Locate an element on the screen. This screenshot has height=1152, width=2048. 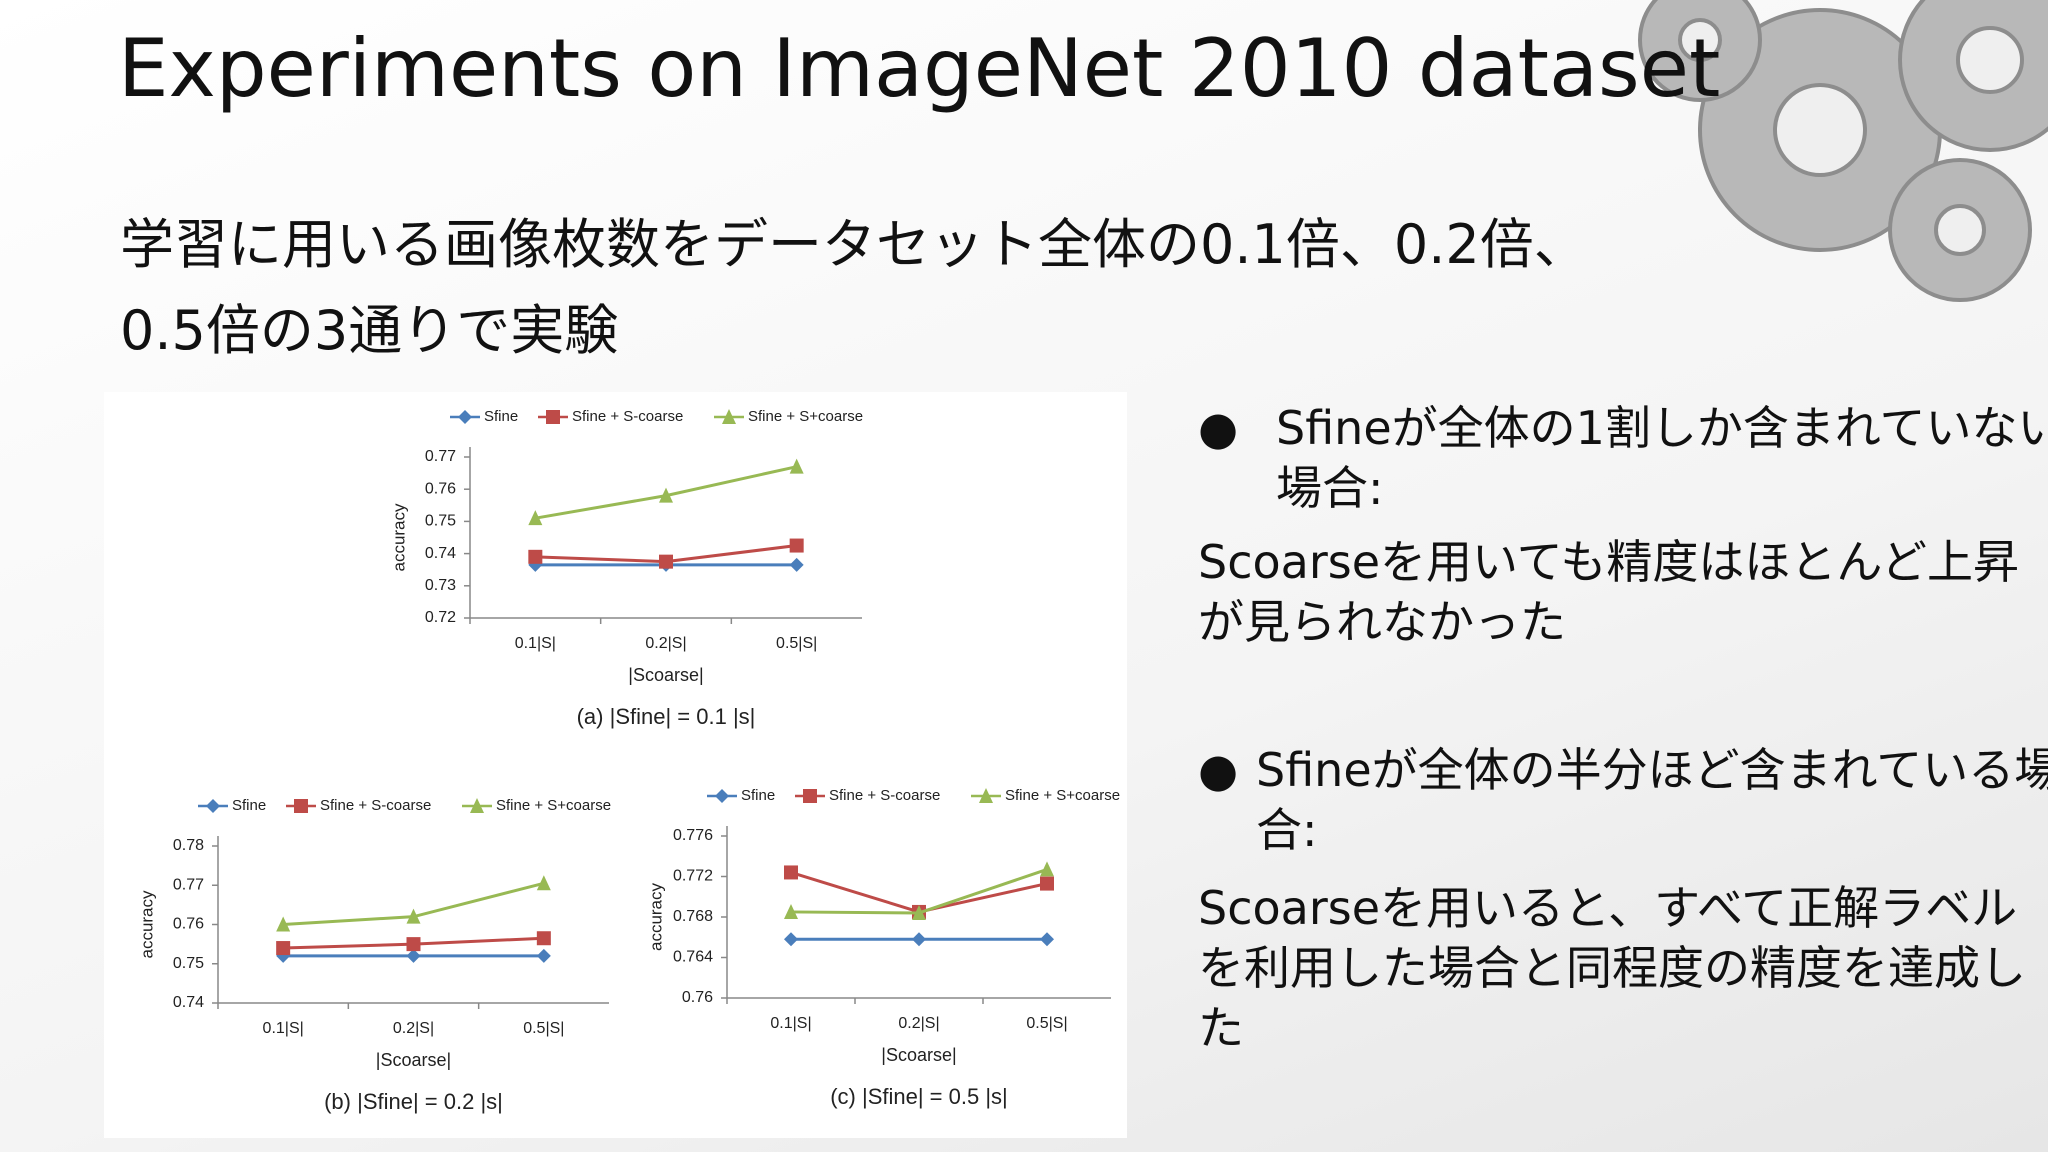
note-body: Scoarseを用いても精度はほとんど上昇が見られなかった is located at coordinates (1608, 592).